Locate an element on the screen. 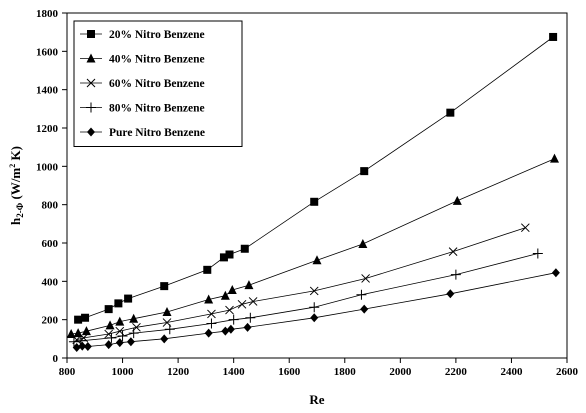  legend-item: 20% Nitro Benzene is located at coordinates (142, 35).